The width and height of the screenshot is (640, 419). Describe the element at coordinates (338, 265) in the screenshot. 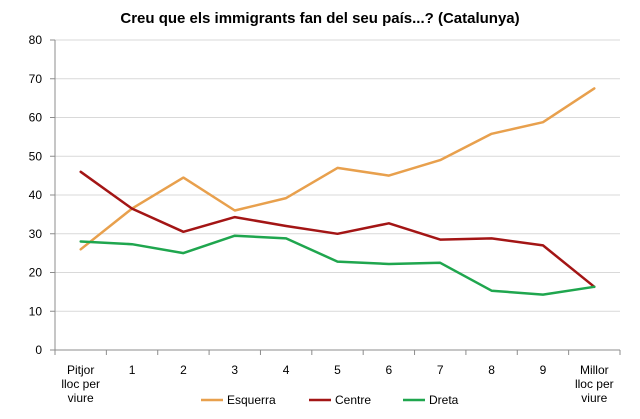

I see `series-line-dreta` at that location.